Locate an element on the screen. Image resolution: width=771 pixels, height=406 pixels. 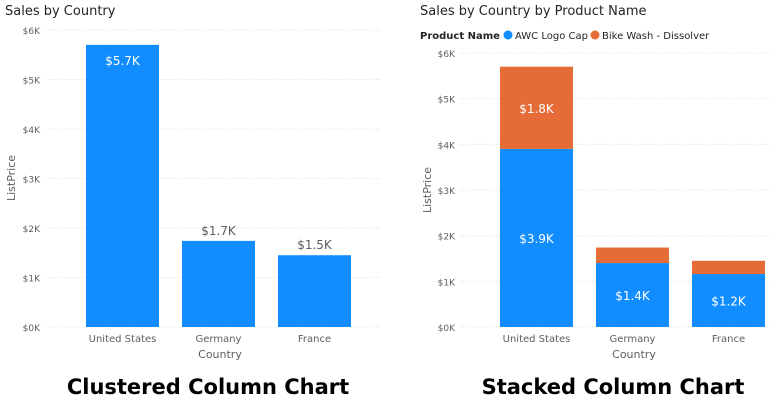
chart2-y-tick-label: $4K is located at coordinates (447, 146).